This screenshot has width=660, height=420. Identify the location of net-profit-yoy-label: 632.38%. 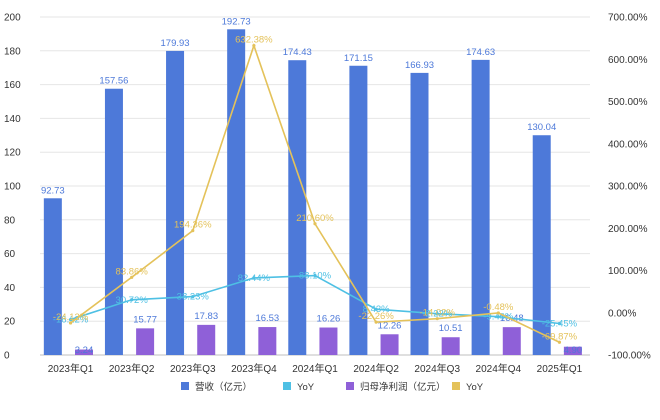
(254, 40).